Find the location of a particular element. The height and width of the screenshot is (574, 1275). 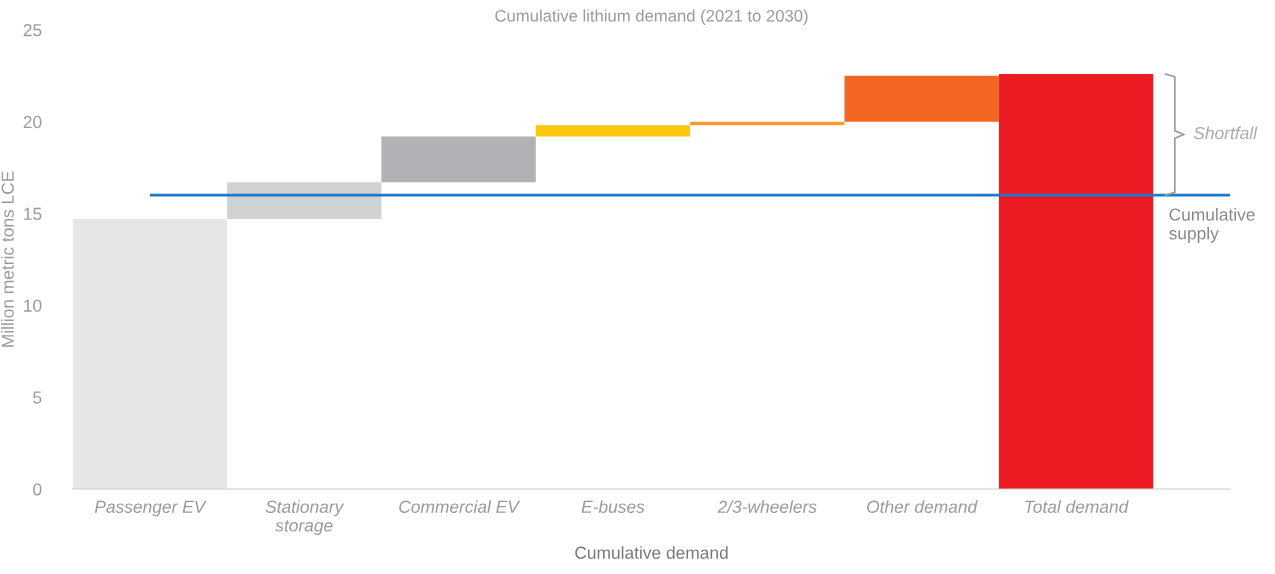

y-tick-label: 25 is located at coordinates (32, 30).